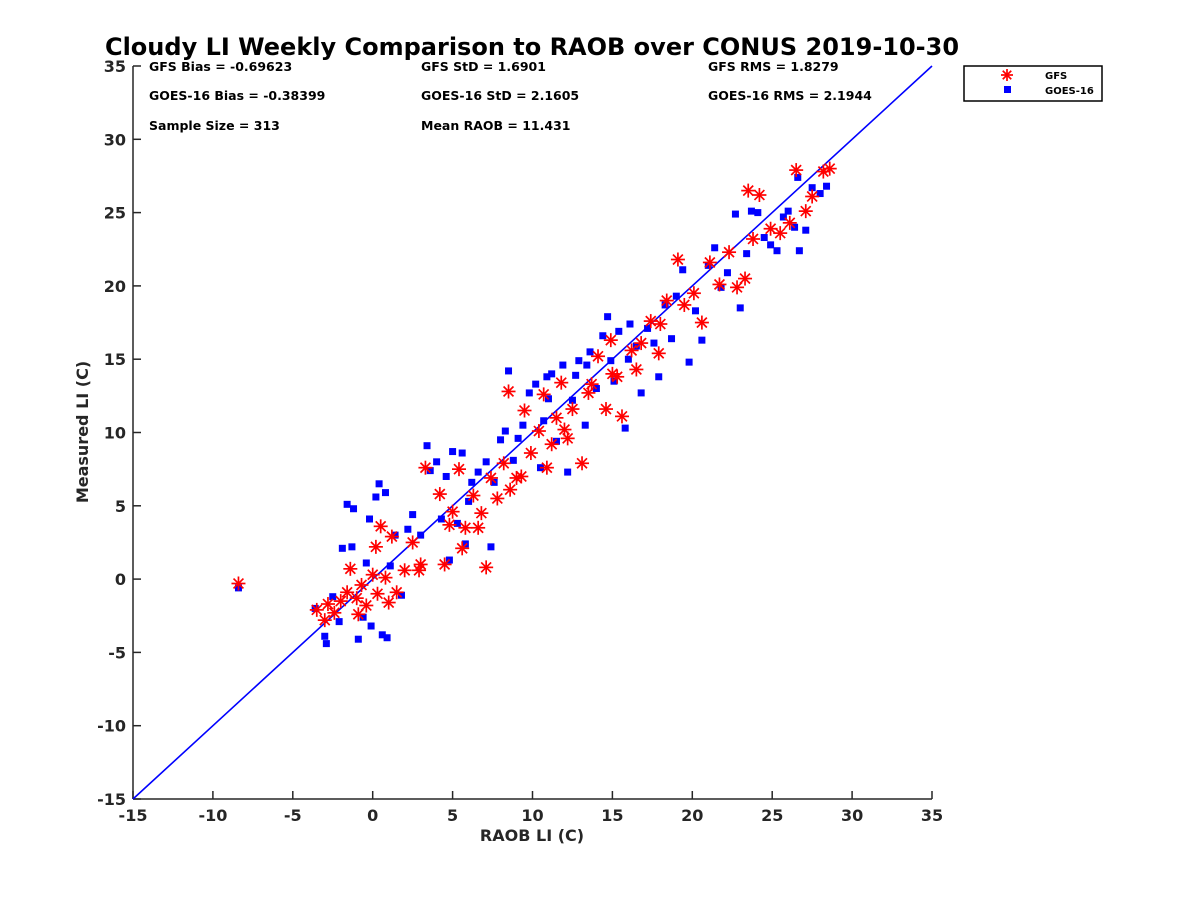 The width and height of the screenshot is (1200, 900). Describe the element at coordinates (117, 652) in the screenshot. I see `y-tick-label: -5` at that location.